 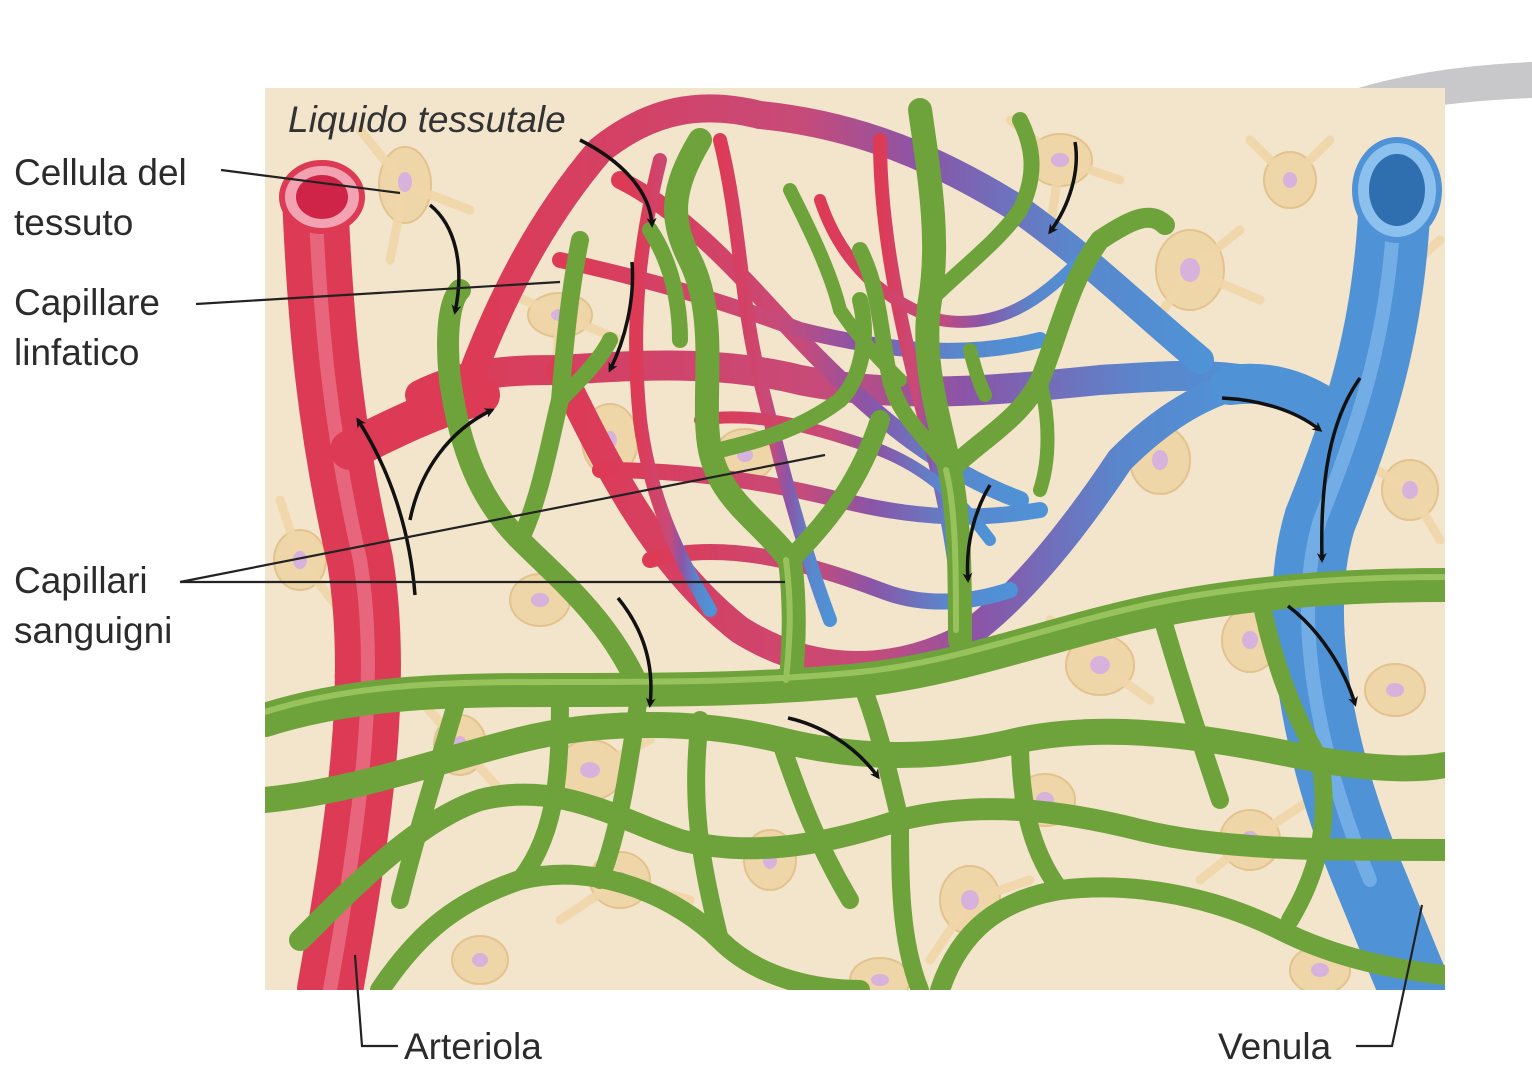 What do you see at coordinates (87, 302) in the screenshot?
I see `label-lymph-capillary-line1: Capillare` at bounding box center [87, 302].